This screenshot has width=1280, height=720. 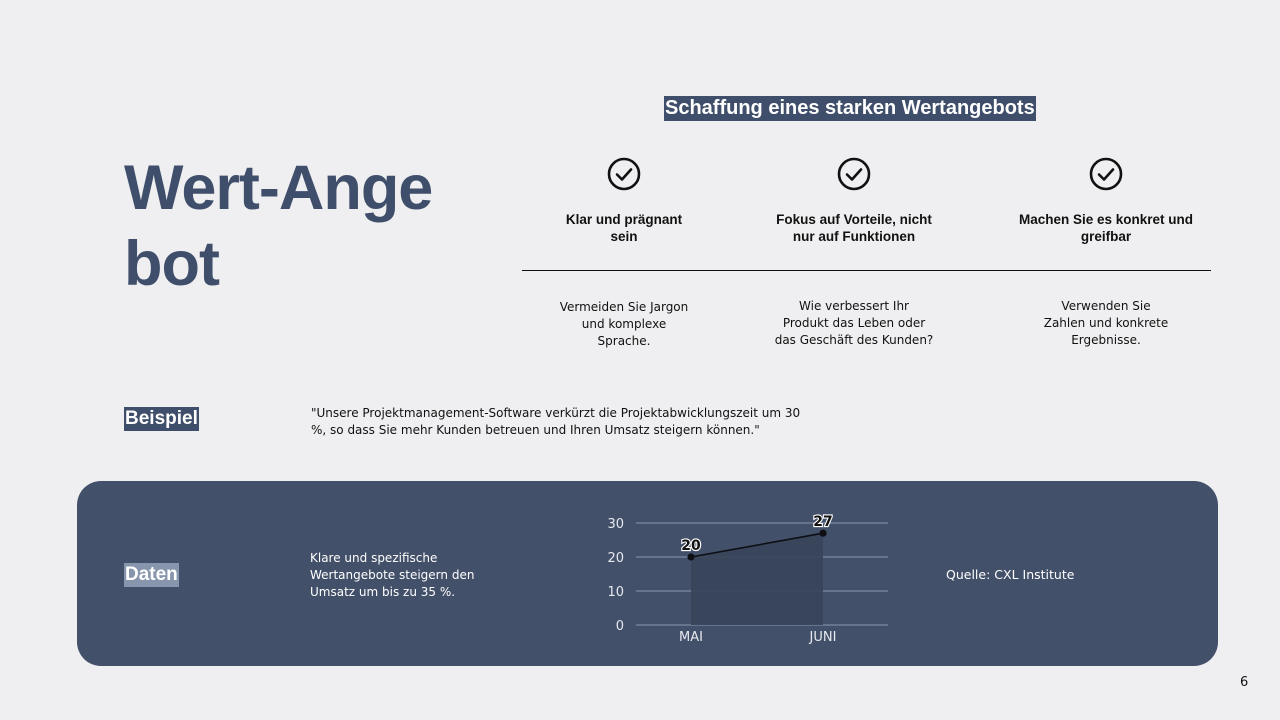 What do you see at coordinates (624, 236) in the screenshot?
I see `principle-title-line: sein` at bounding box center [624, 236].